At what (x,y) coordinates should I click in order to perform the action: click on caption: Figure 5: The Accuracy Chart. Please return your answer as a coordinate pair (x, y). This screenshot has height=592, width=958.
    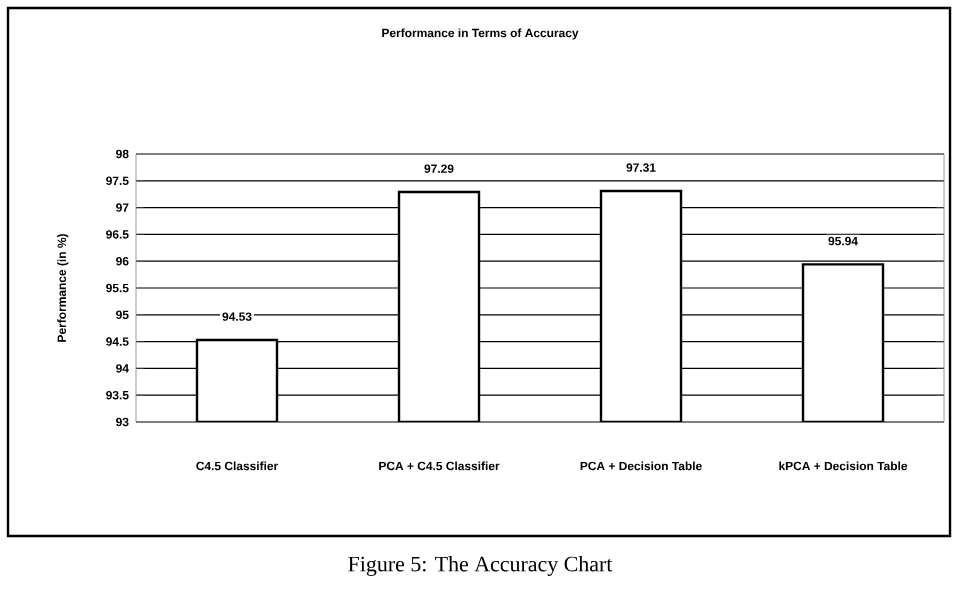
    Looking at the image, I should click on (480, 566).